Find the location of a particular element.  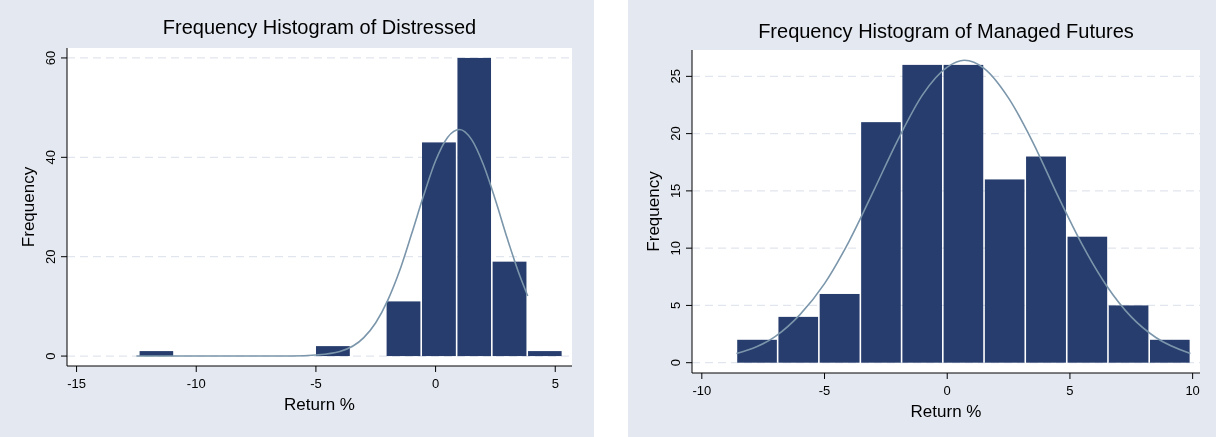

chart-title: Frequency Histogram of Distressed is located at coordinates (319, 27).